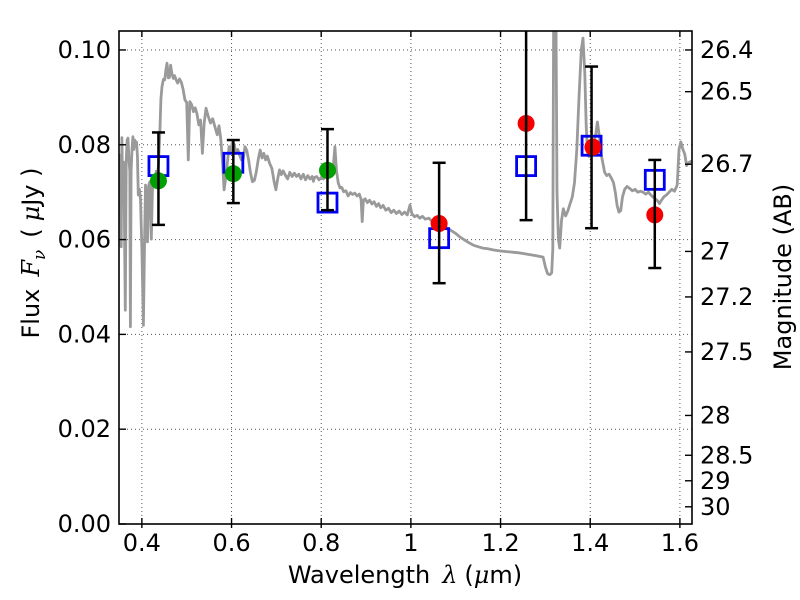 The height and width of the screenshot is (600, 800). I want to click on x-tick-label: 0.4, so click(142, 543).